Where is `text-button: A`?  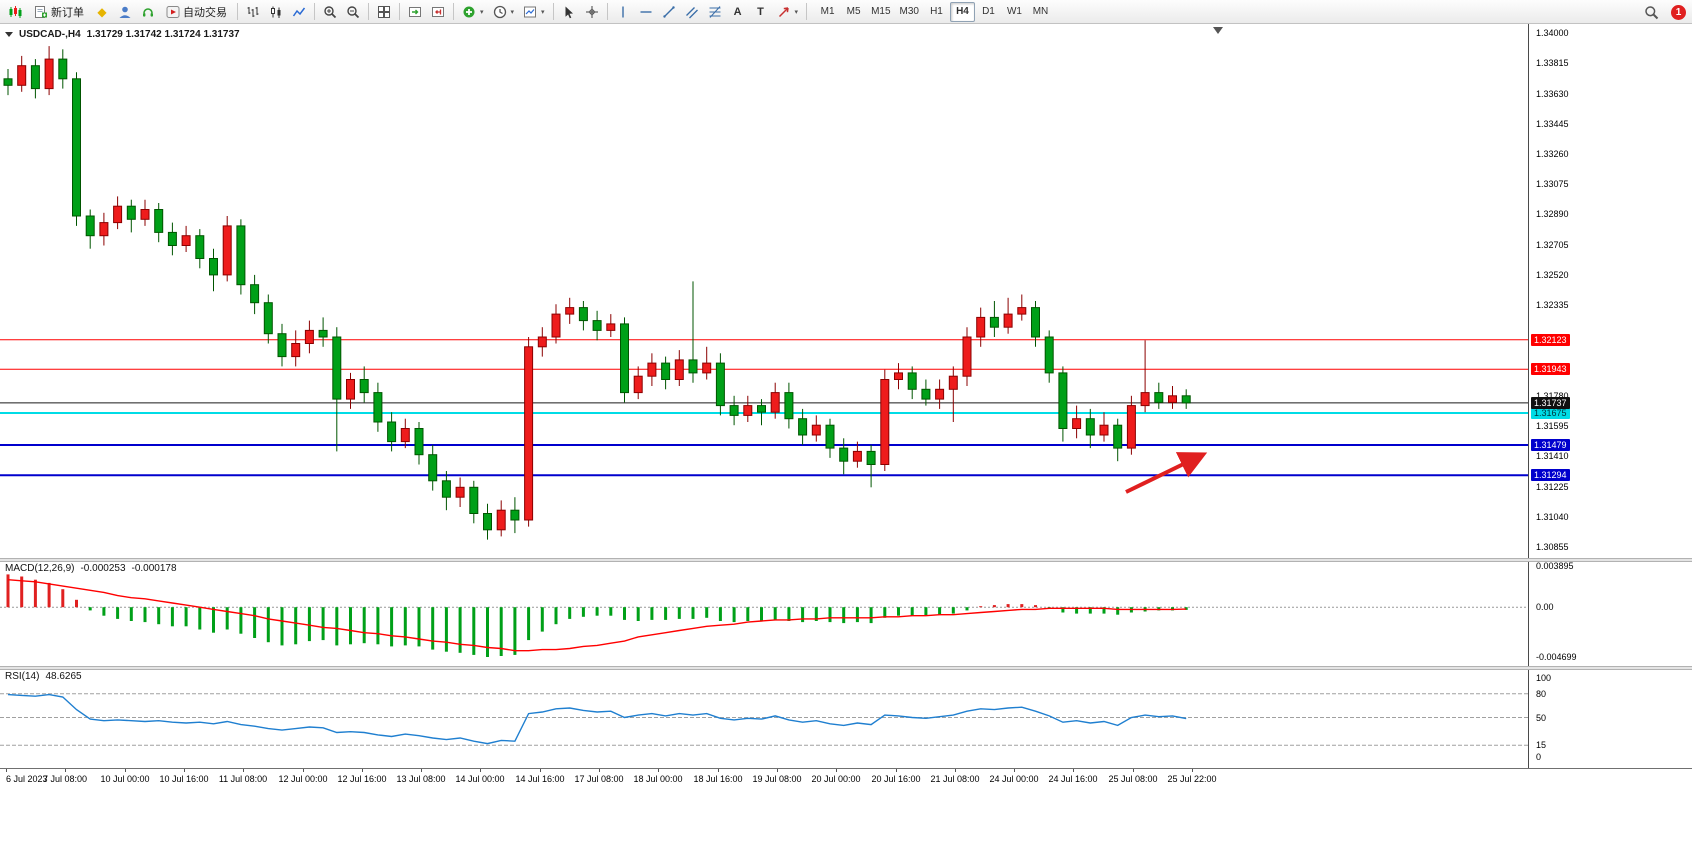 text-button: A is located at coordinates (738, 12).